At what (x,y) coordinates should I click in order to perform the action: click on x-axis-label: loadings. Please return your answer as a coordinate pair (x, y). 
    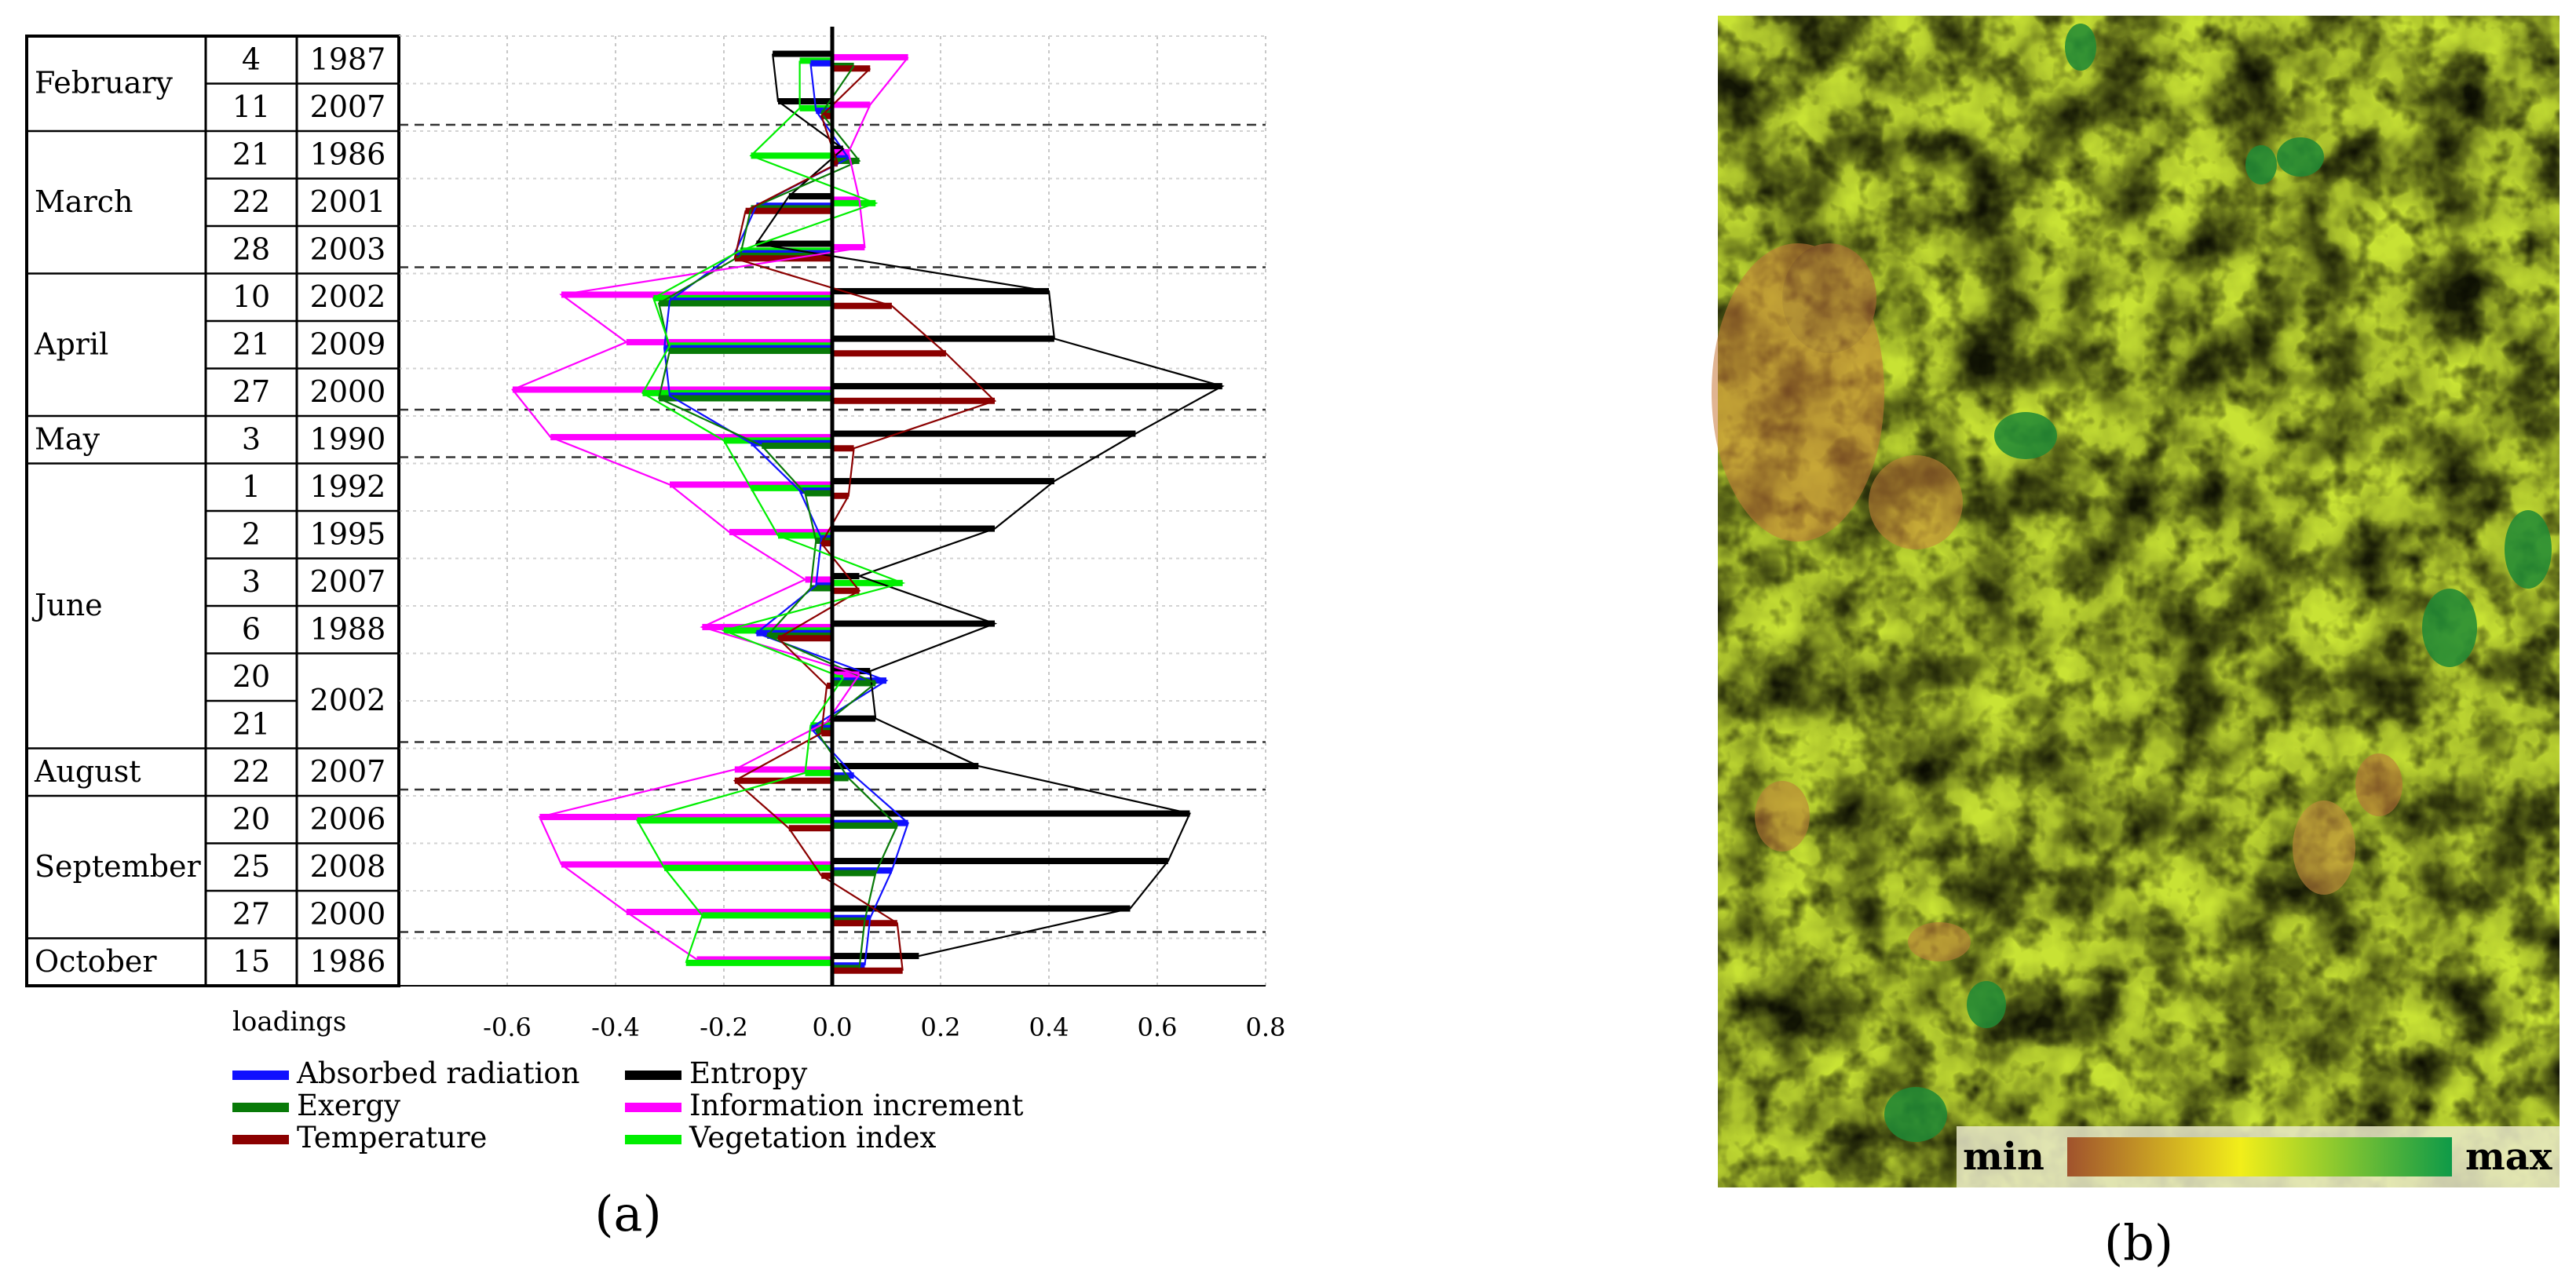
    Looking at the image, I should click on (289, 1022).